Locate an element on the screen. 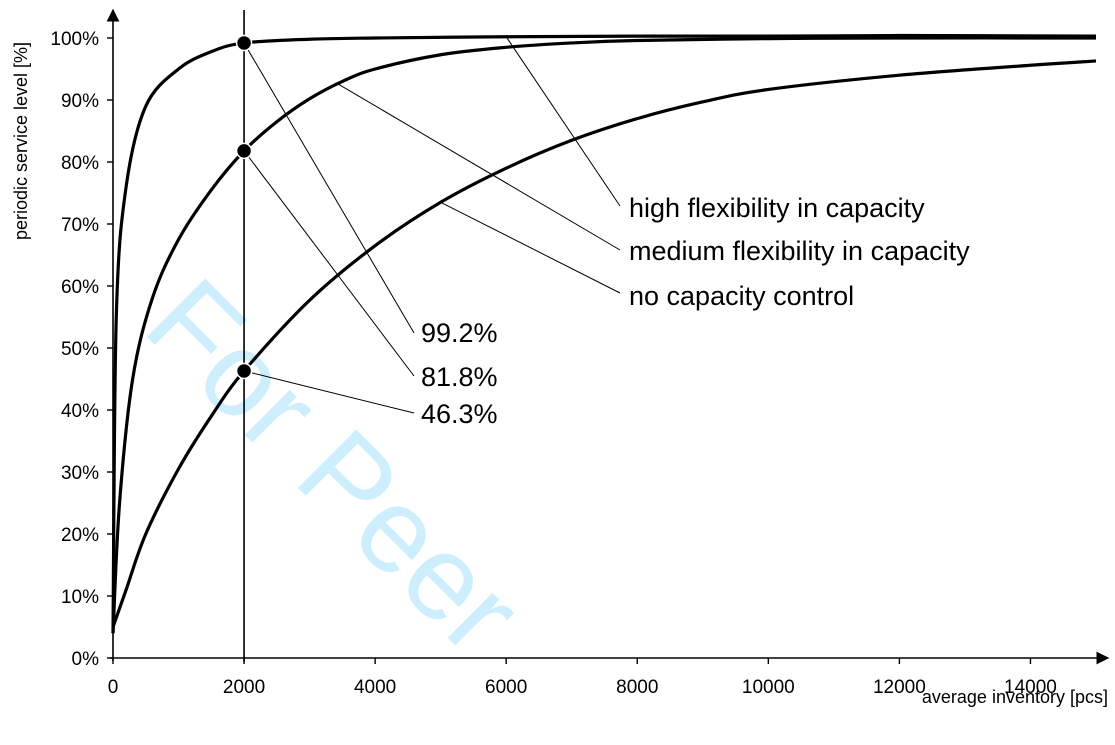  x-tick-label: 14000 is located at coordinates (1030, 687).